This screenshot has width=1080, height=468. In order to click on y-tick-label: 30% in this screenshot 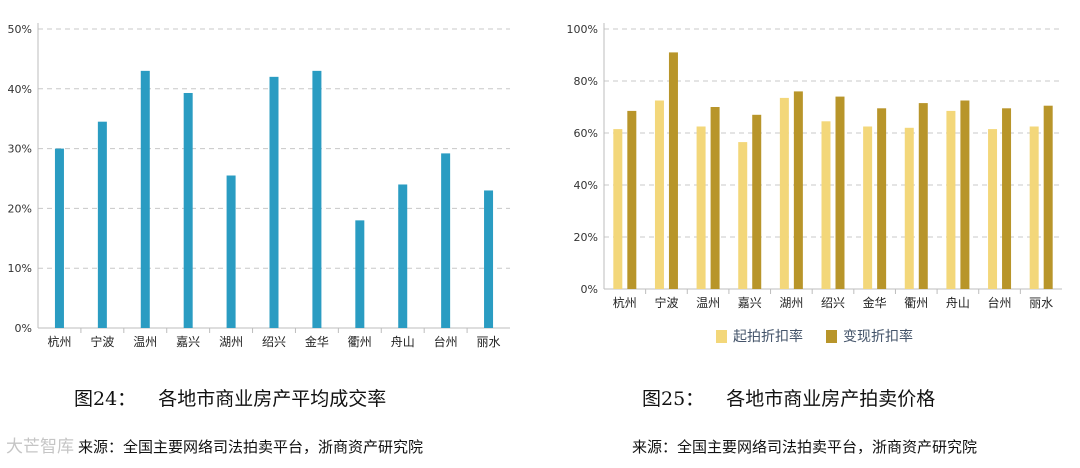, I will do `click(20, 149)`.